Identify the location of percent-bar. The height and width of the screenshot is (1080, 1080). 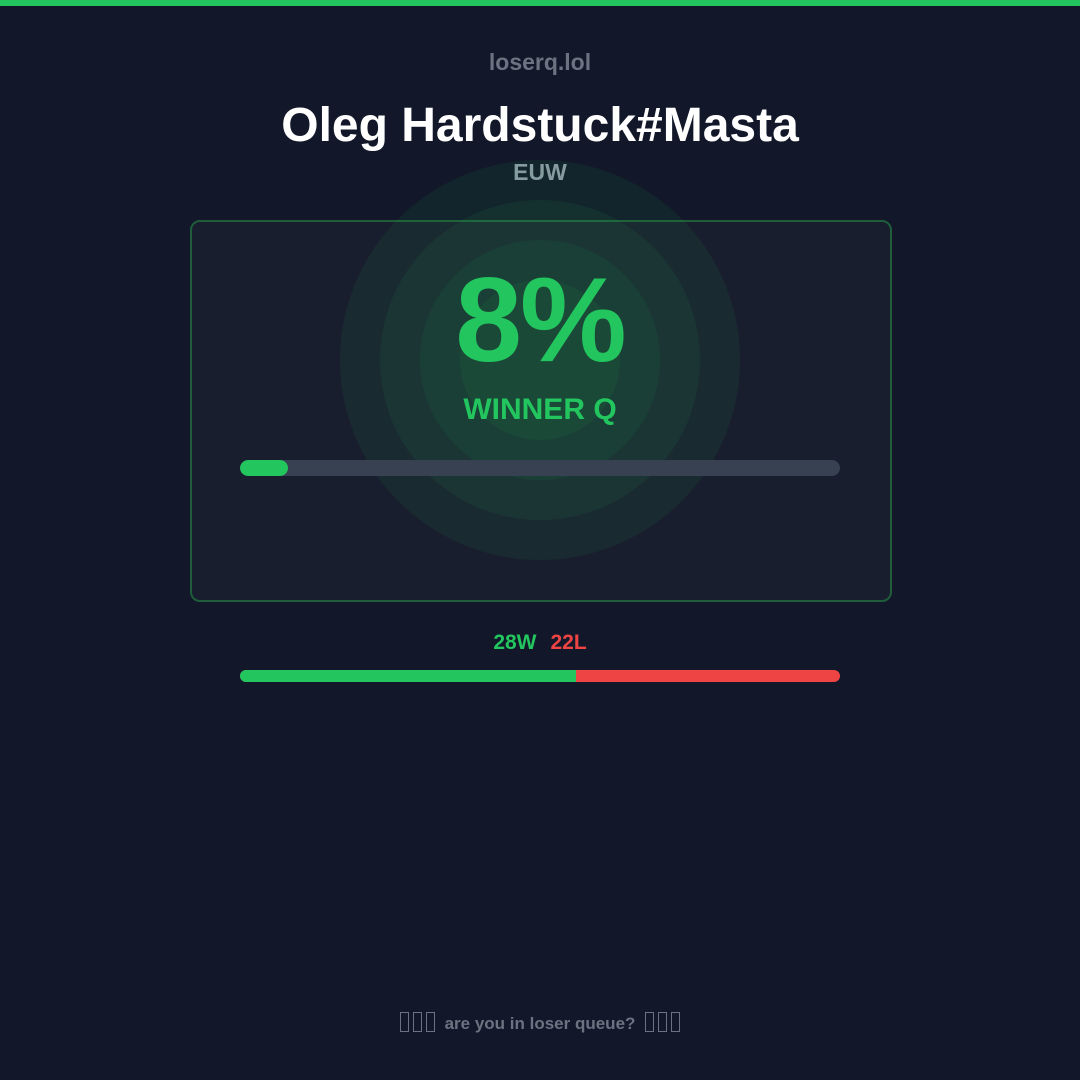
(540, 468).